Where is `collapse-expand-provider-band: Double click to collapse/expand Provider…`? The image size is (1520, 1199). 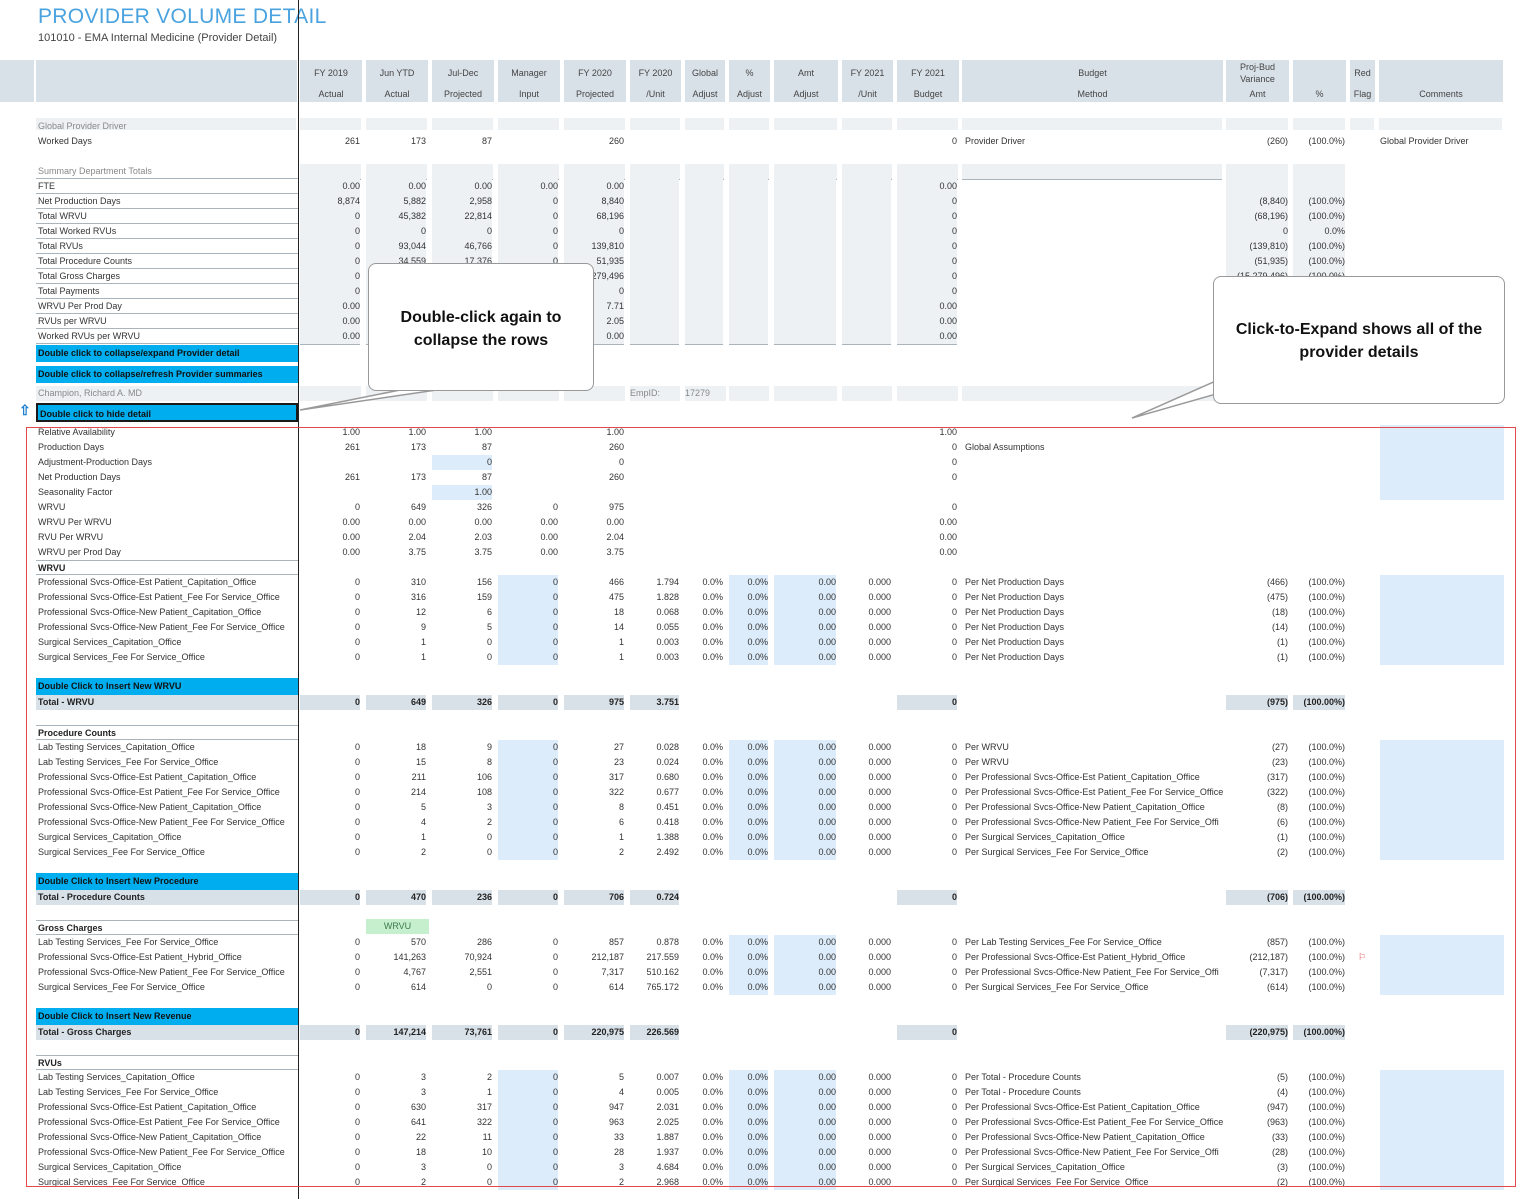
collapse-expand-provider-band: Double click to collapse/expand Provider… is located at coordinates (167, 353).